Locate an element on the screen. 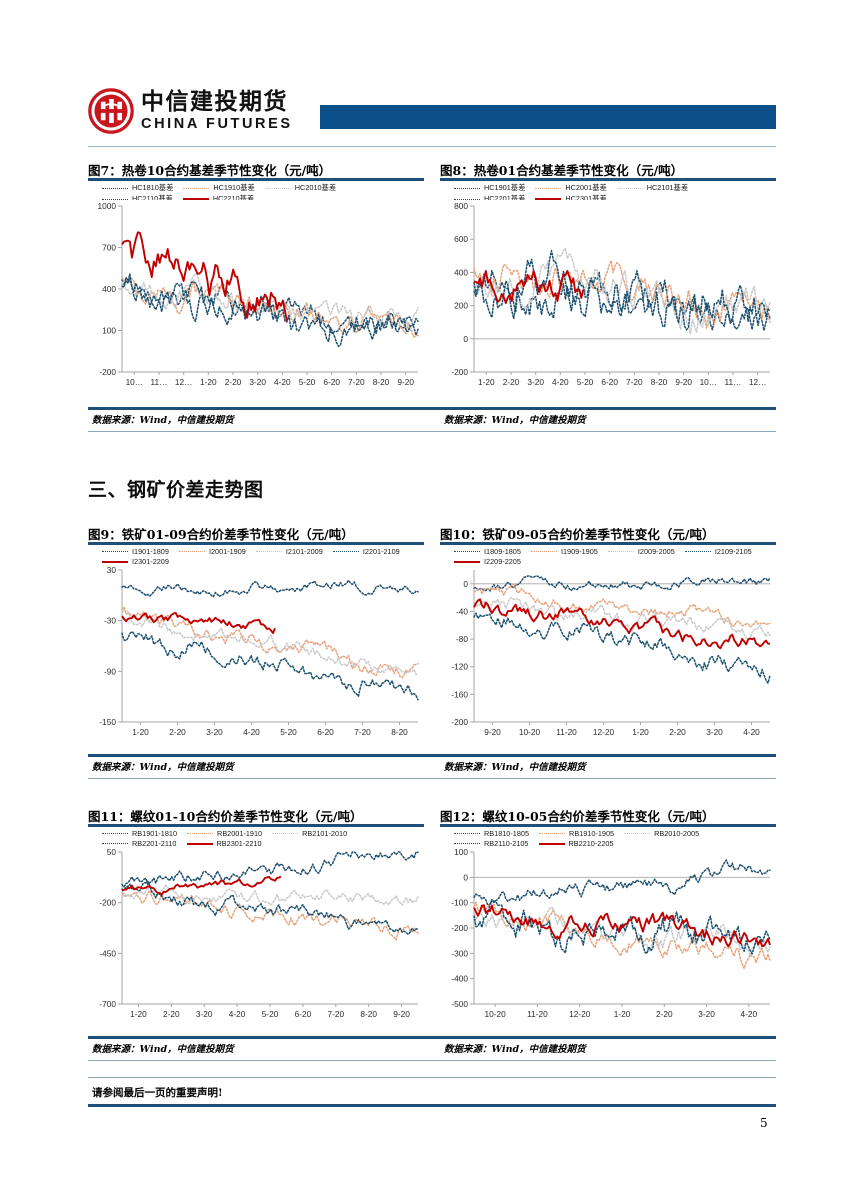 This screenshot has width=850, height=1202. chart-legend-fig7: HC1810基差 HC1910基差 HC2010基差 HC2110基差 HC2210基差 is located at coordinates (262, 194).